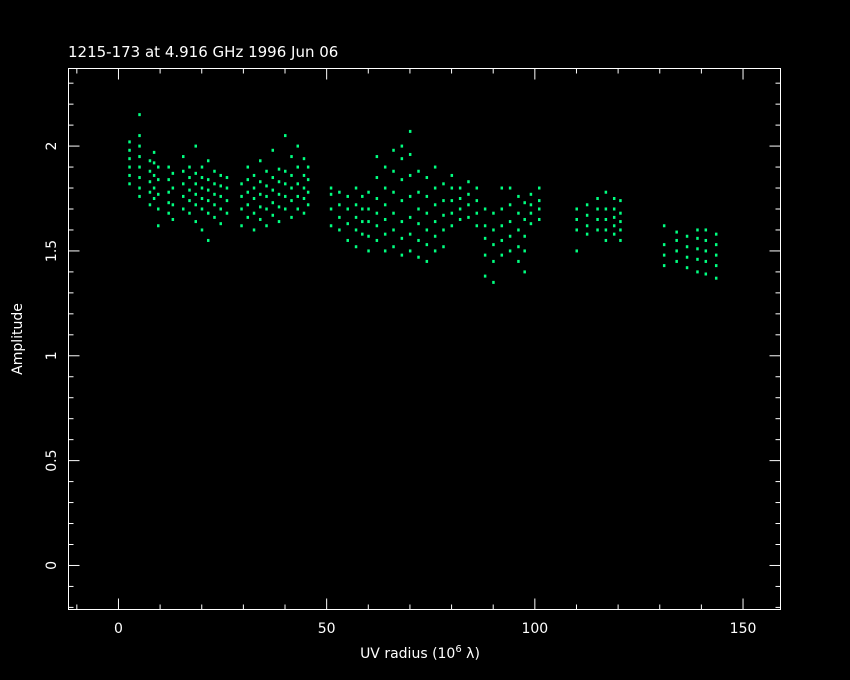 This screenshot has height=680, width=850. I want to click on y-tick-label: 2, so click(52, 146).